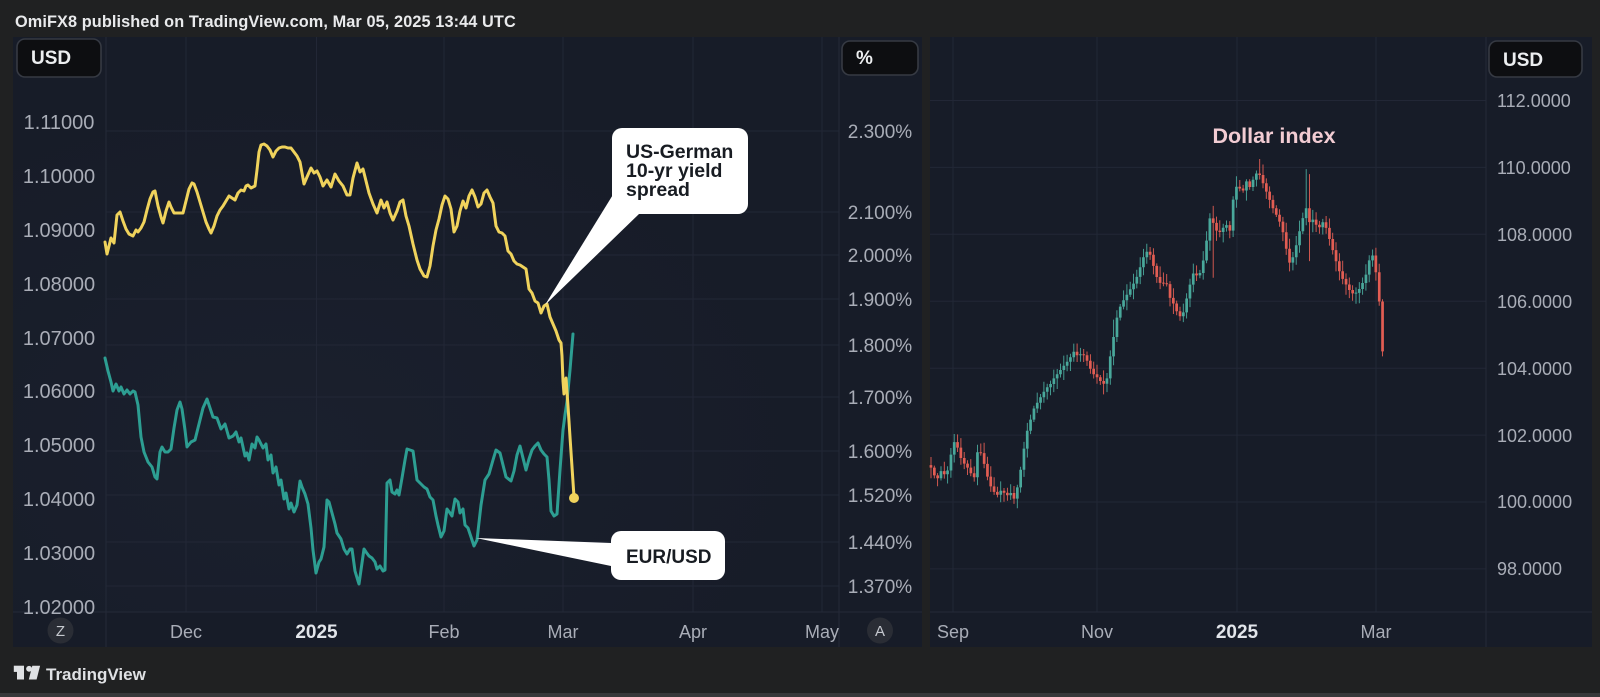  What do you see at coordinates (59, 554) in the screenshot?
I see `svg-text: 1.03000` at bounding box center [59, 554].